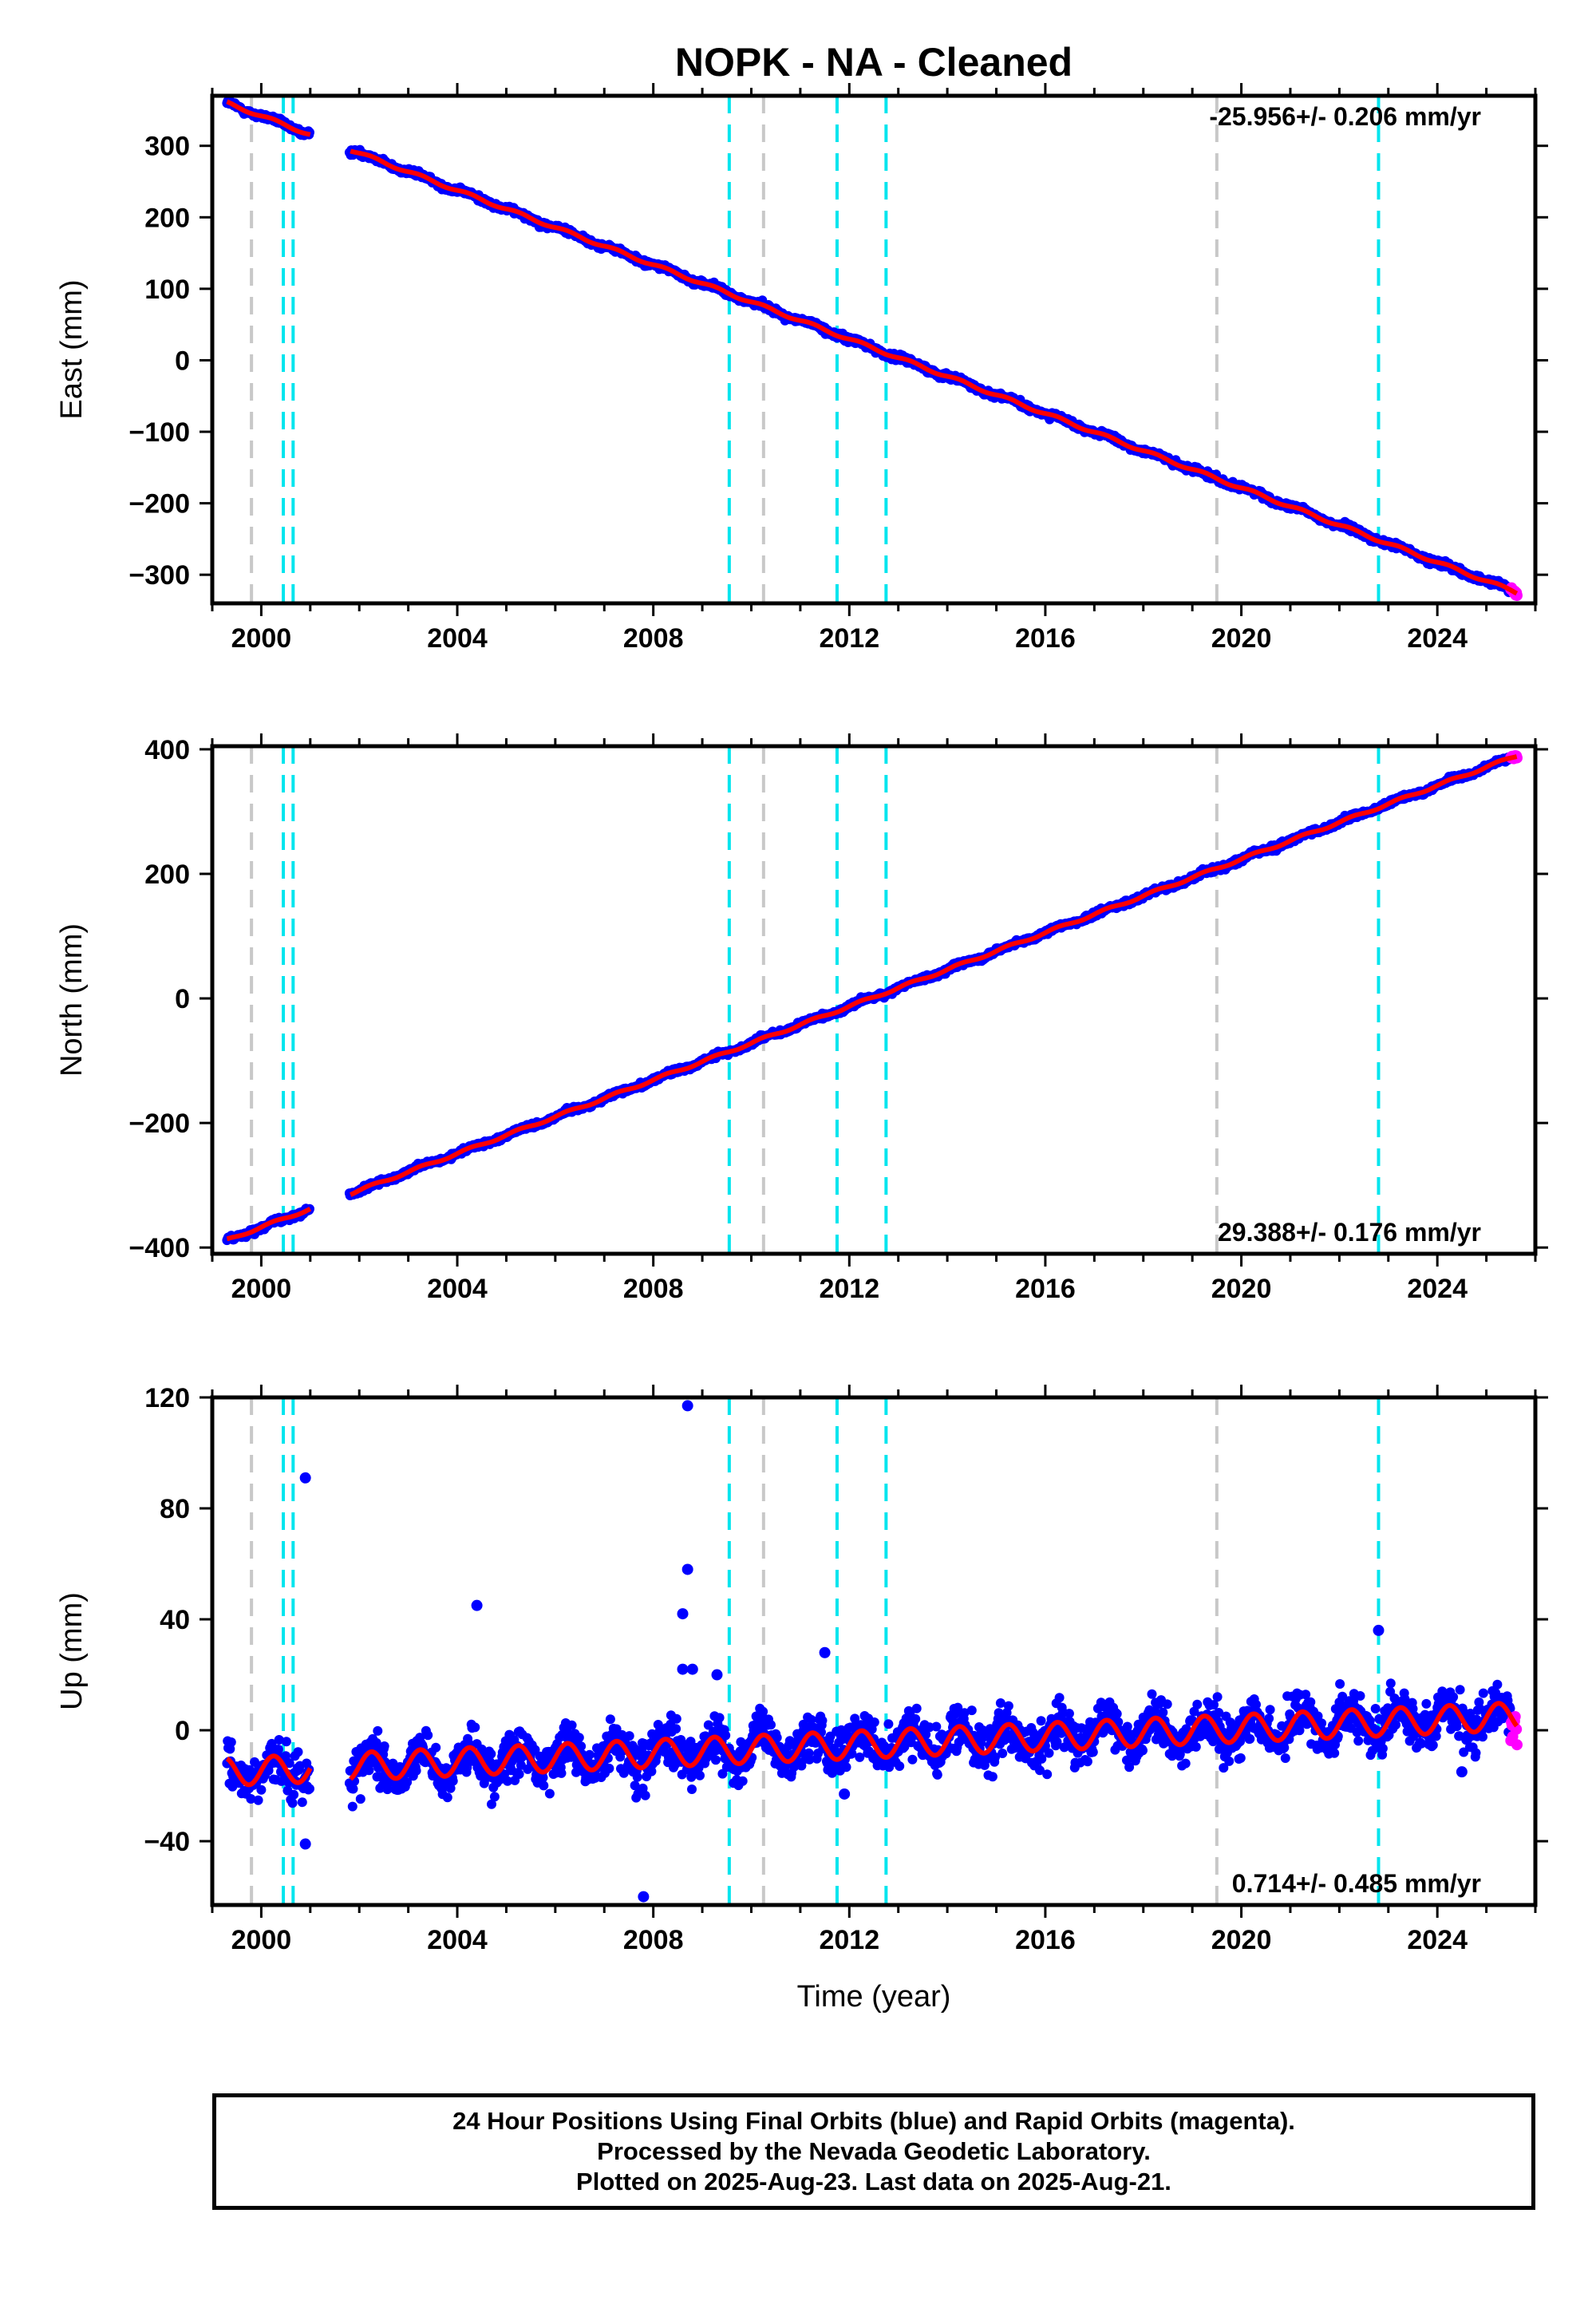 The image size is (1596, 2316). Describe the element at coordinates (167, 750) in the screenshot. I see `y-tick-label: 400` at that location.